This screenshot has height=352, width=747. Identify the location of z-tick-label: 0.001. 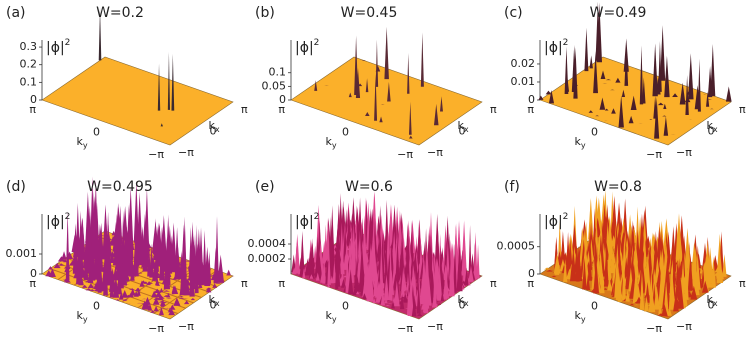
(22, 253).